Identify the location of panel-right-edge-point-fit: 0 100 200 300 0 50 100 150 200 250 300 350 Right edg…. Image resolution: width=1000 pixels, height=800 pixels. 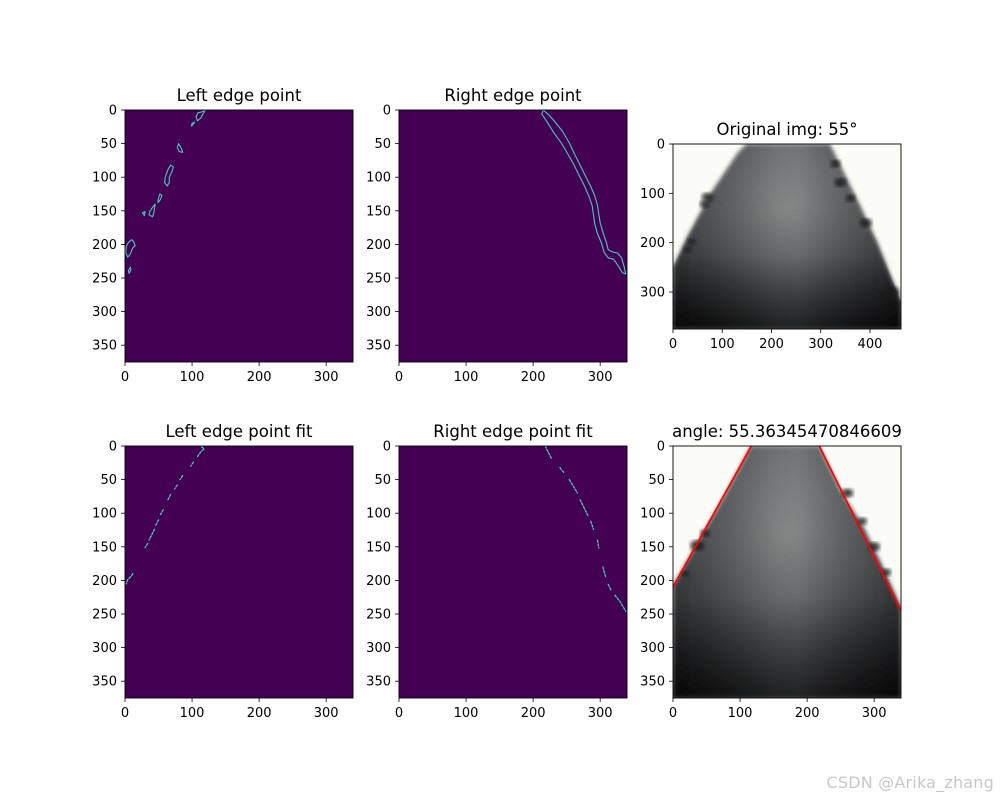
(497, 571).